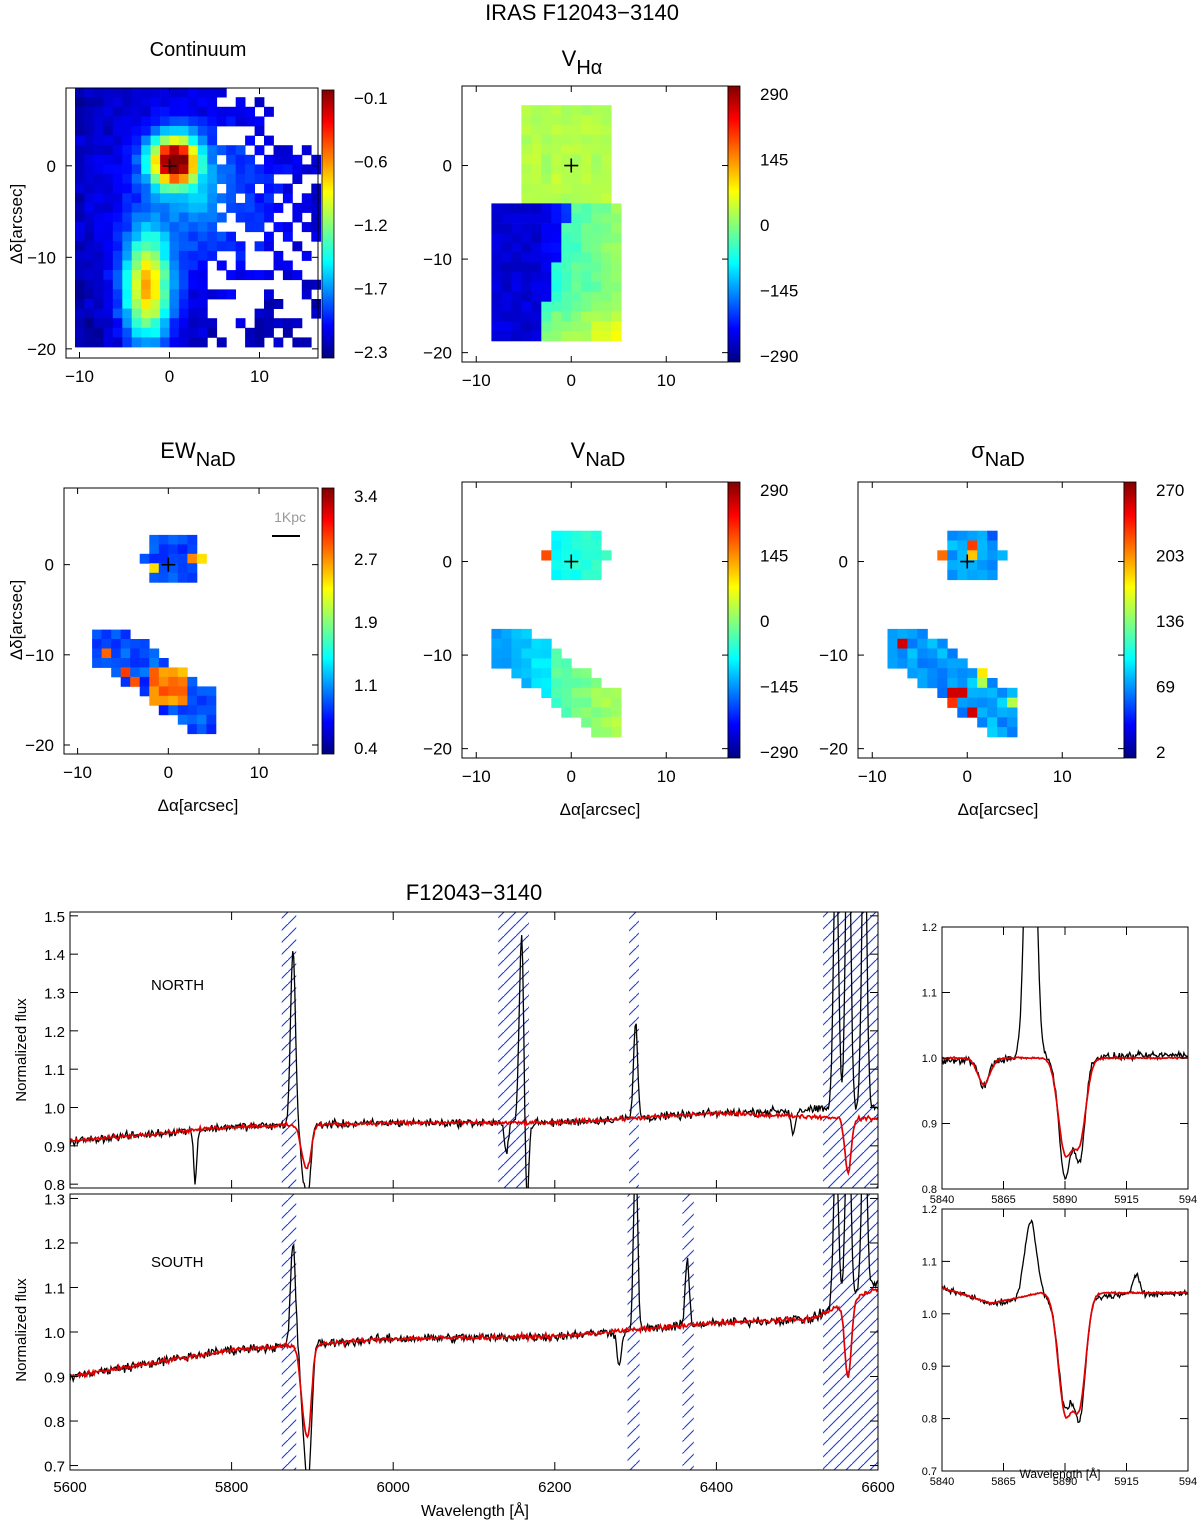 The width and height of the screenshot is (1200, 1528). Describe the element at coordinates (1165, 687) in the screenshot. I see `colorbar-tick-label: 69` at that location.